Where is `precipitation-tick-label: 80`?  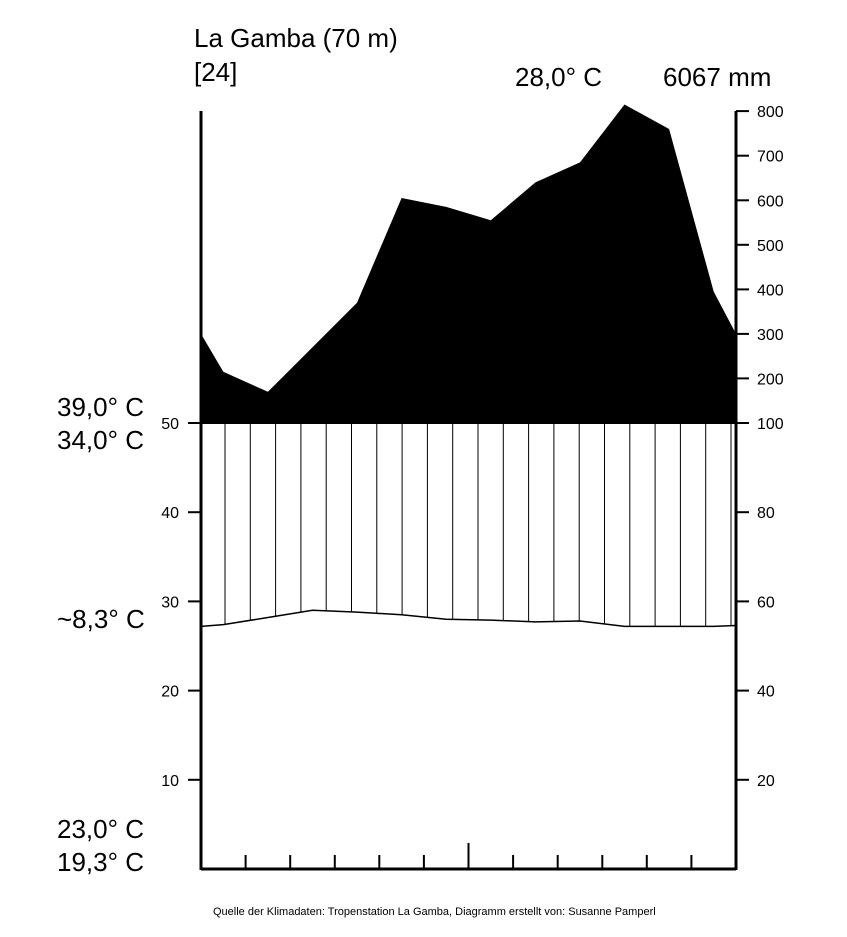
precipitation-tick-label: 80 is located at coordinates (766, 513).